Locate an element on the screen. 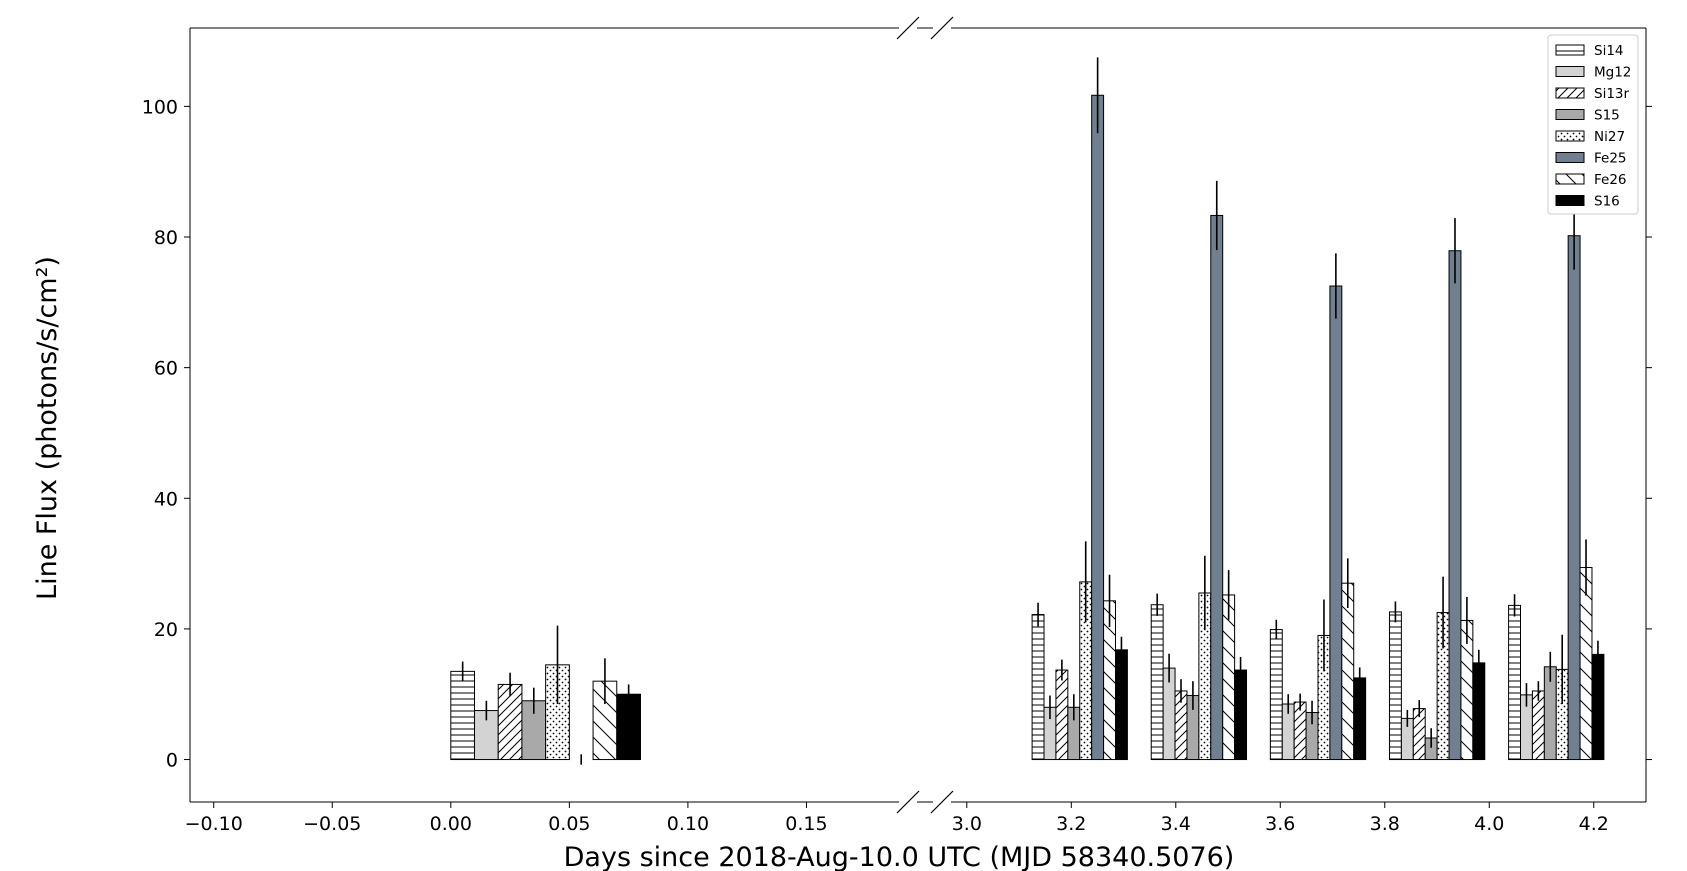  bar-si13r-p1-g0 is located at coordinates (1062, 715).